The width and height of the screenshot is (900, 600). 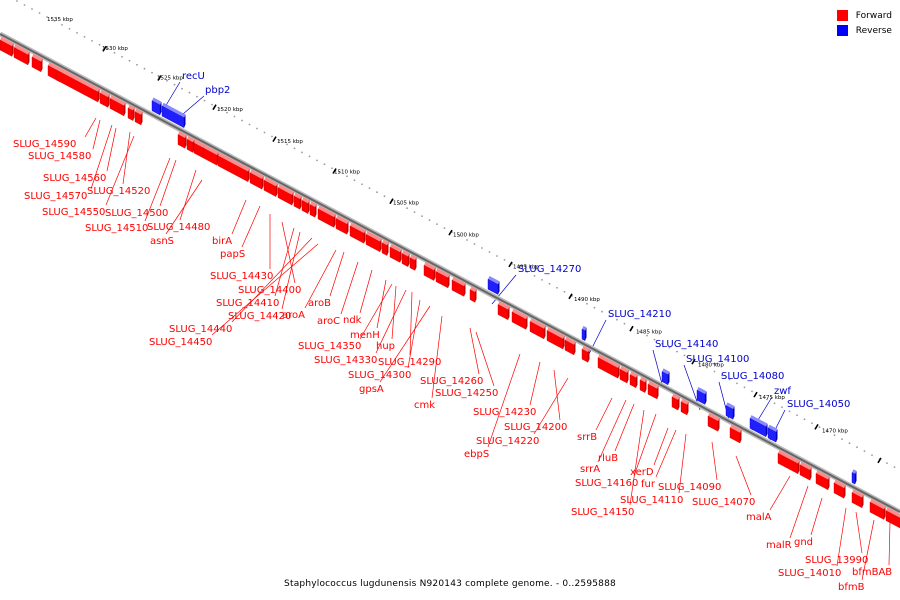 I want to click on gene-label: SLUG_14290, so click(x=409, y=362).